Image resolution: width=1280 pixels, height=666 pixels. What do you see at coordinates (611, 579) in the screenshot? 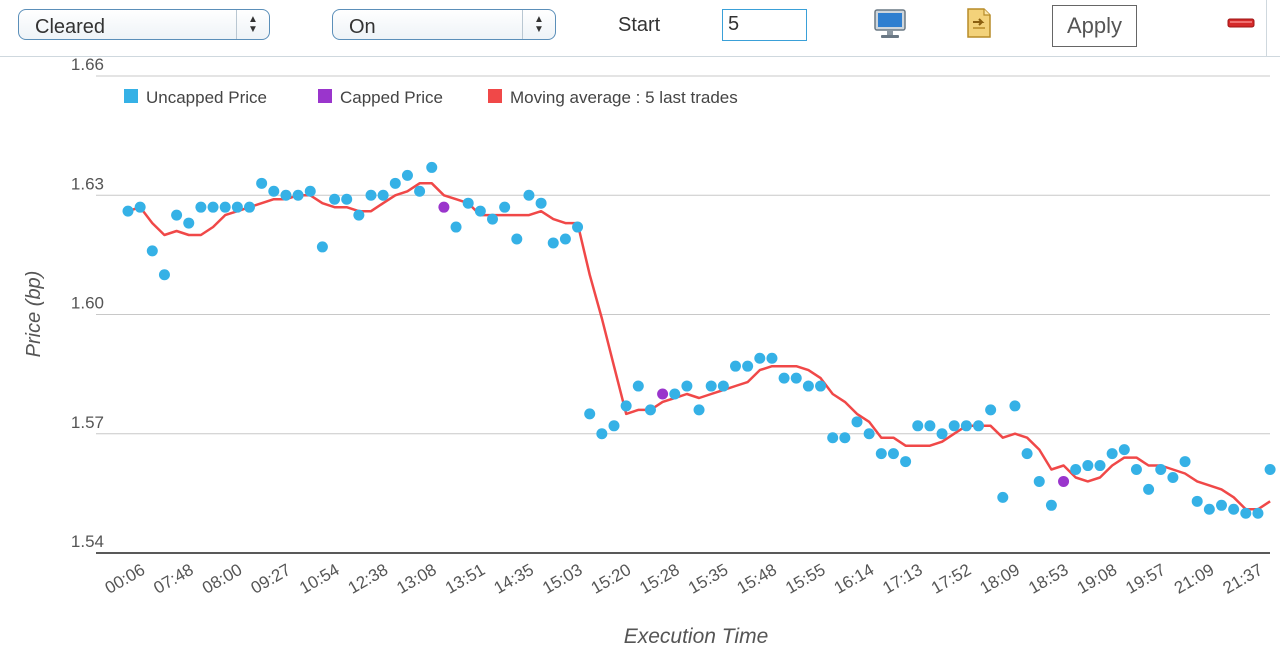
I see `x-tick-label: 15:20` at bounding box center [611, 579].